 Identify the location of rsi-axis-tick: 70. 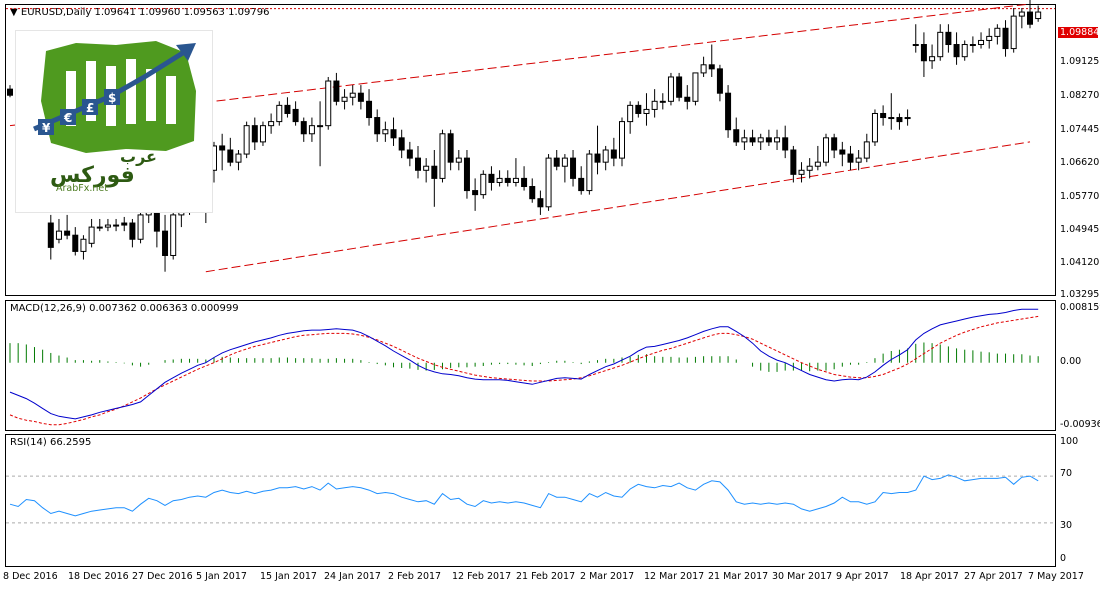
(1066, 473).